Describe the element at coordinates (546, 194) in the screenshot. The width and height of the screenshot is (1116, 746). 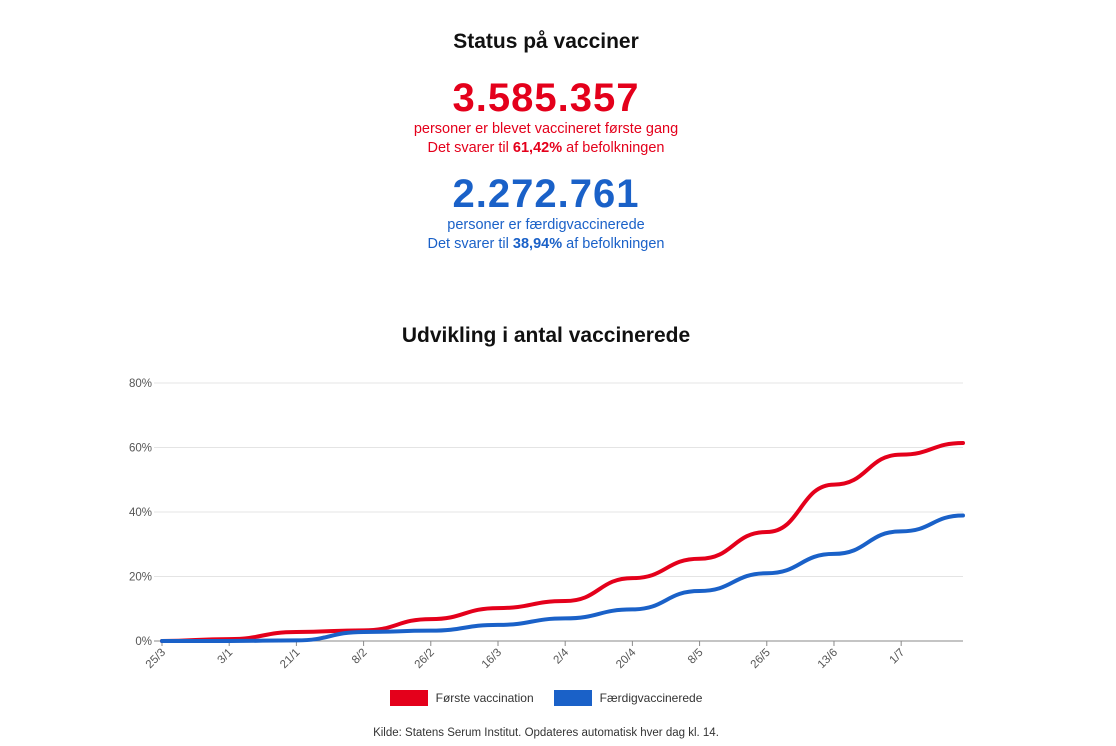
I see `completed-vaccination-count: 2.272.761` at that location.